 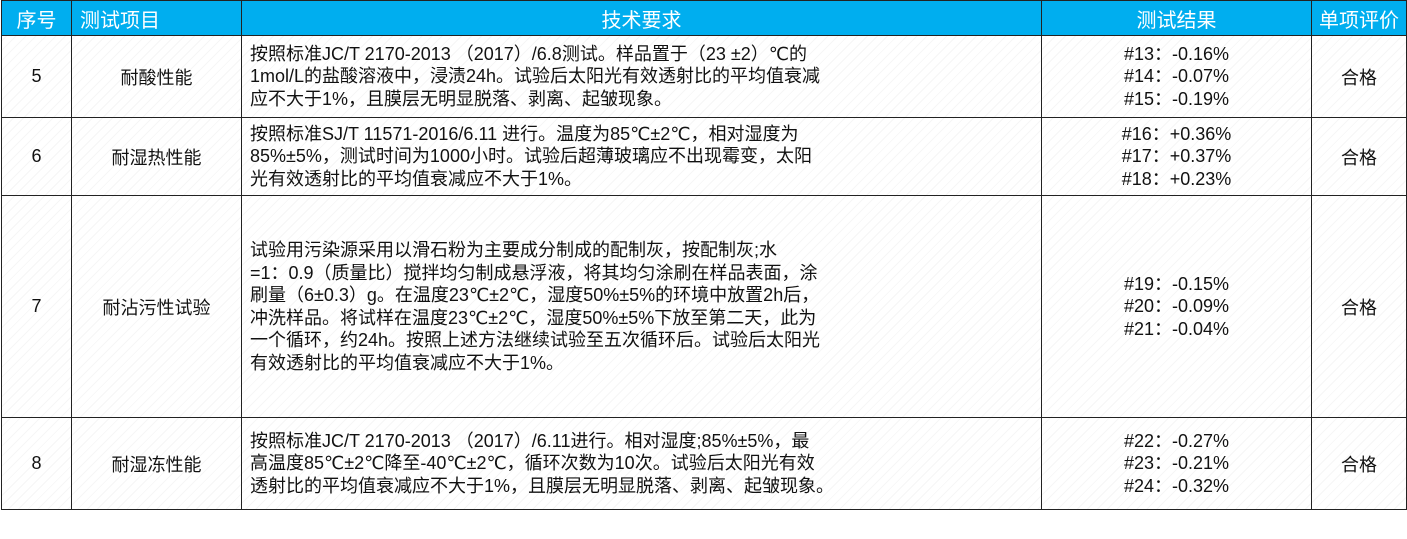 I want to click on header-verdict: 单项评价, so click(x=1359, y=18).